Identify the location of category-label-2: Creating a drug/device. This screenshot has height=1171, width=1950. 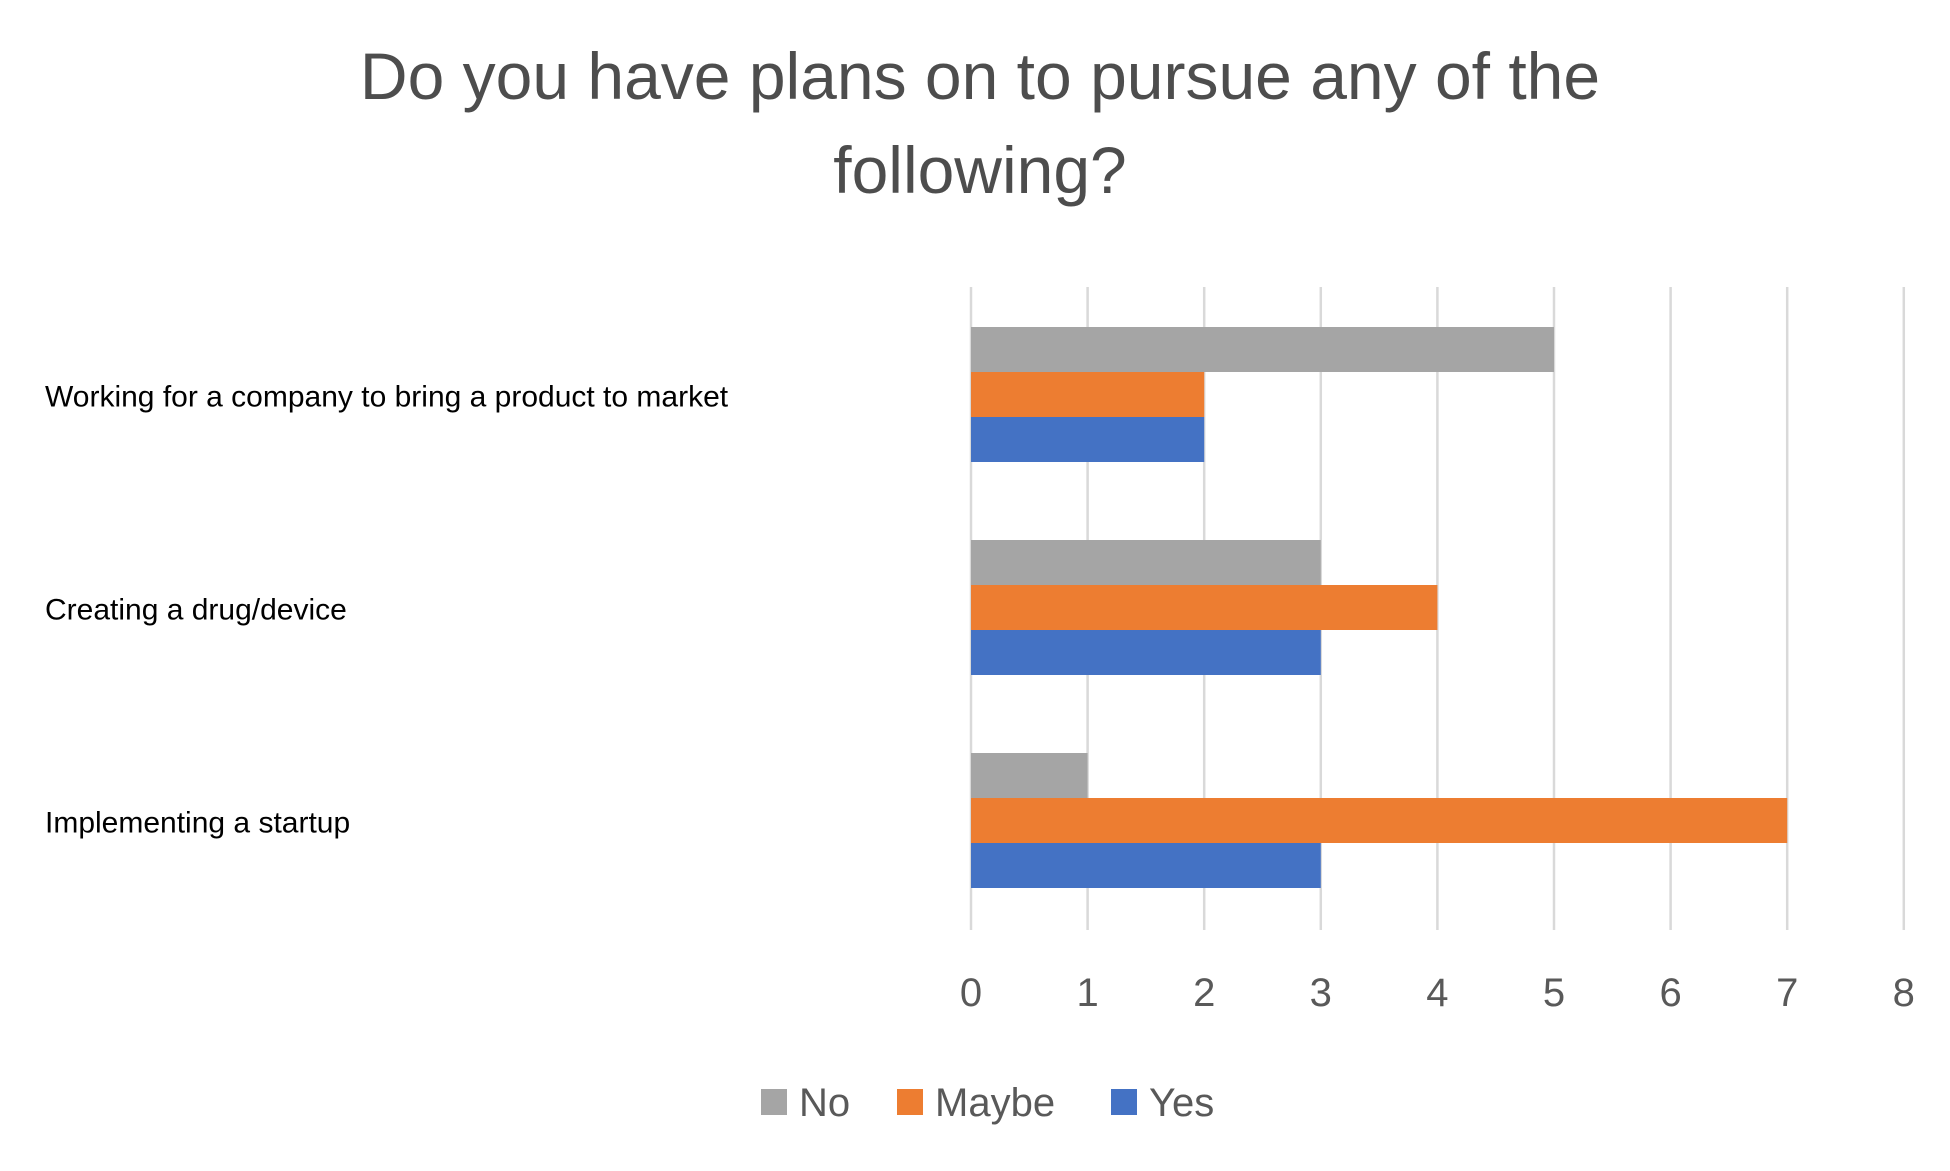
(196, 609).